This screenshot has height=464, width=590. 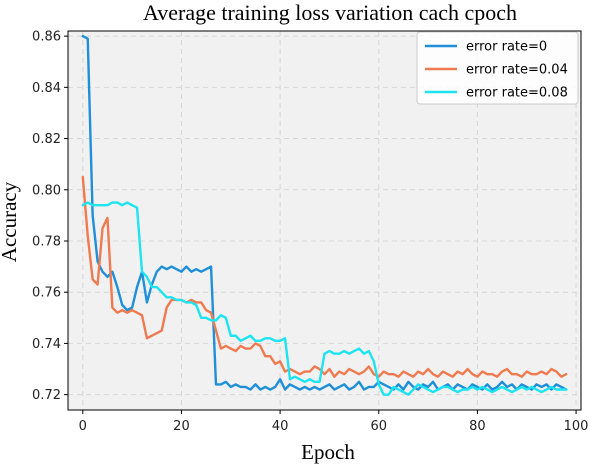 What do you see at coordinates (46, 190) in the screenshot?
I see `y-tick-label: 0.80` at bounding box center [46, 190].